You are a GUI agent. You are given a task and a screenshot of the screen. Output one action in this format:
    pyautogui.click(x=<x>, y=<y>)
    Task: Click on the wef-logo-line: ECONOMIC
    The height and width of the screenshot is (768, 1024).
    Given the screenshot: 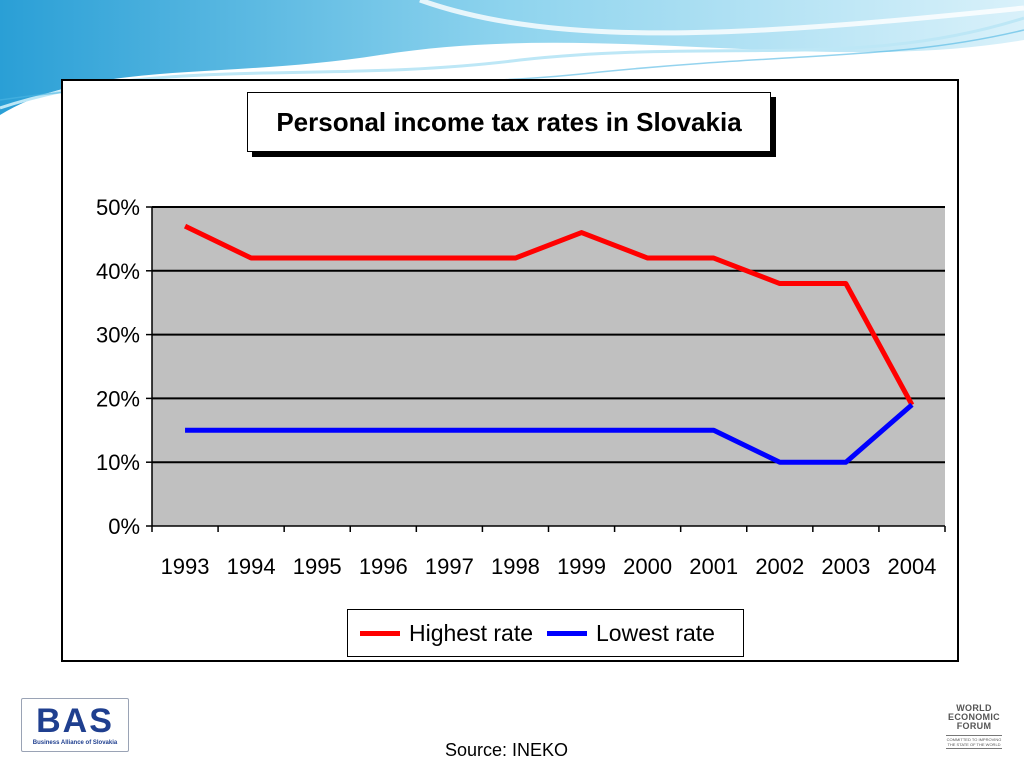 What is the action you would take?
    pyautogui.click(x=974, y=717)
    